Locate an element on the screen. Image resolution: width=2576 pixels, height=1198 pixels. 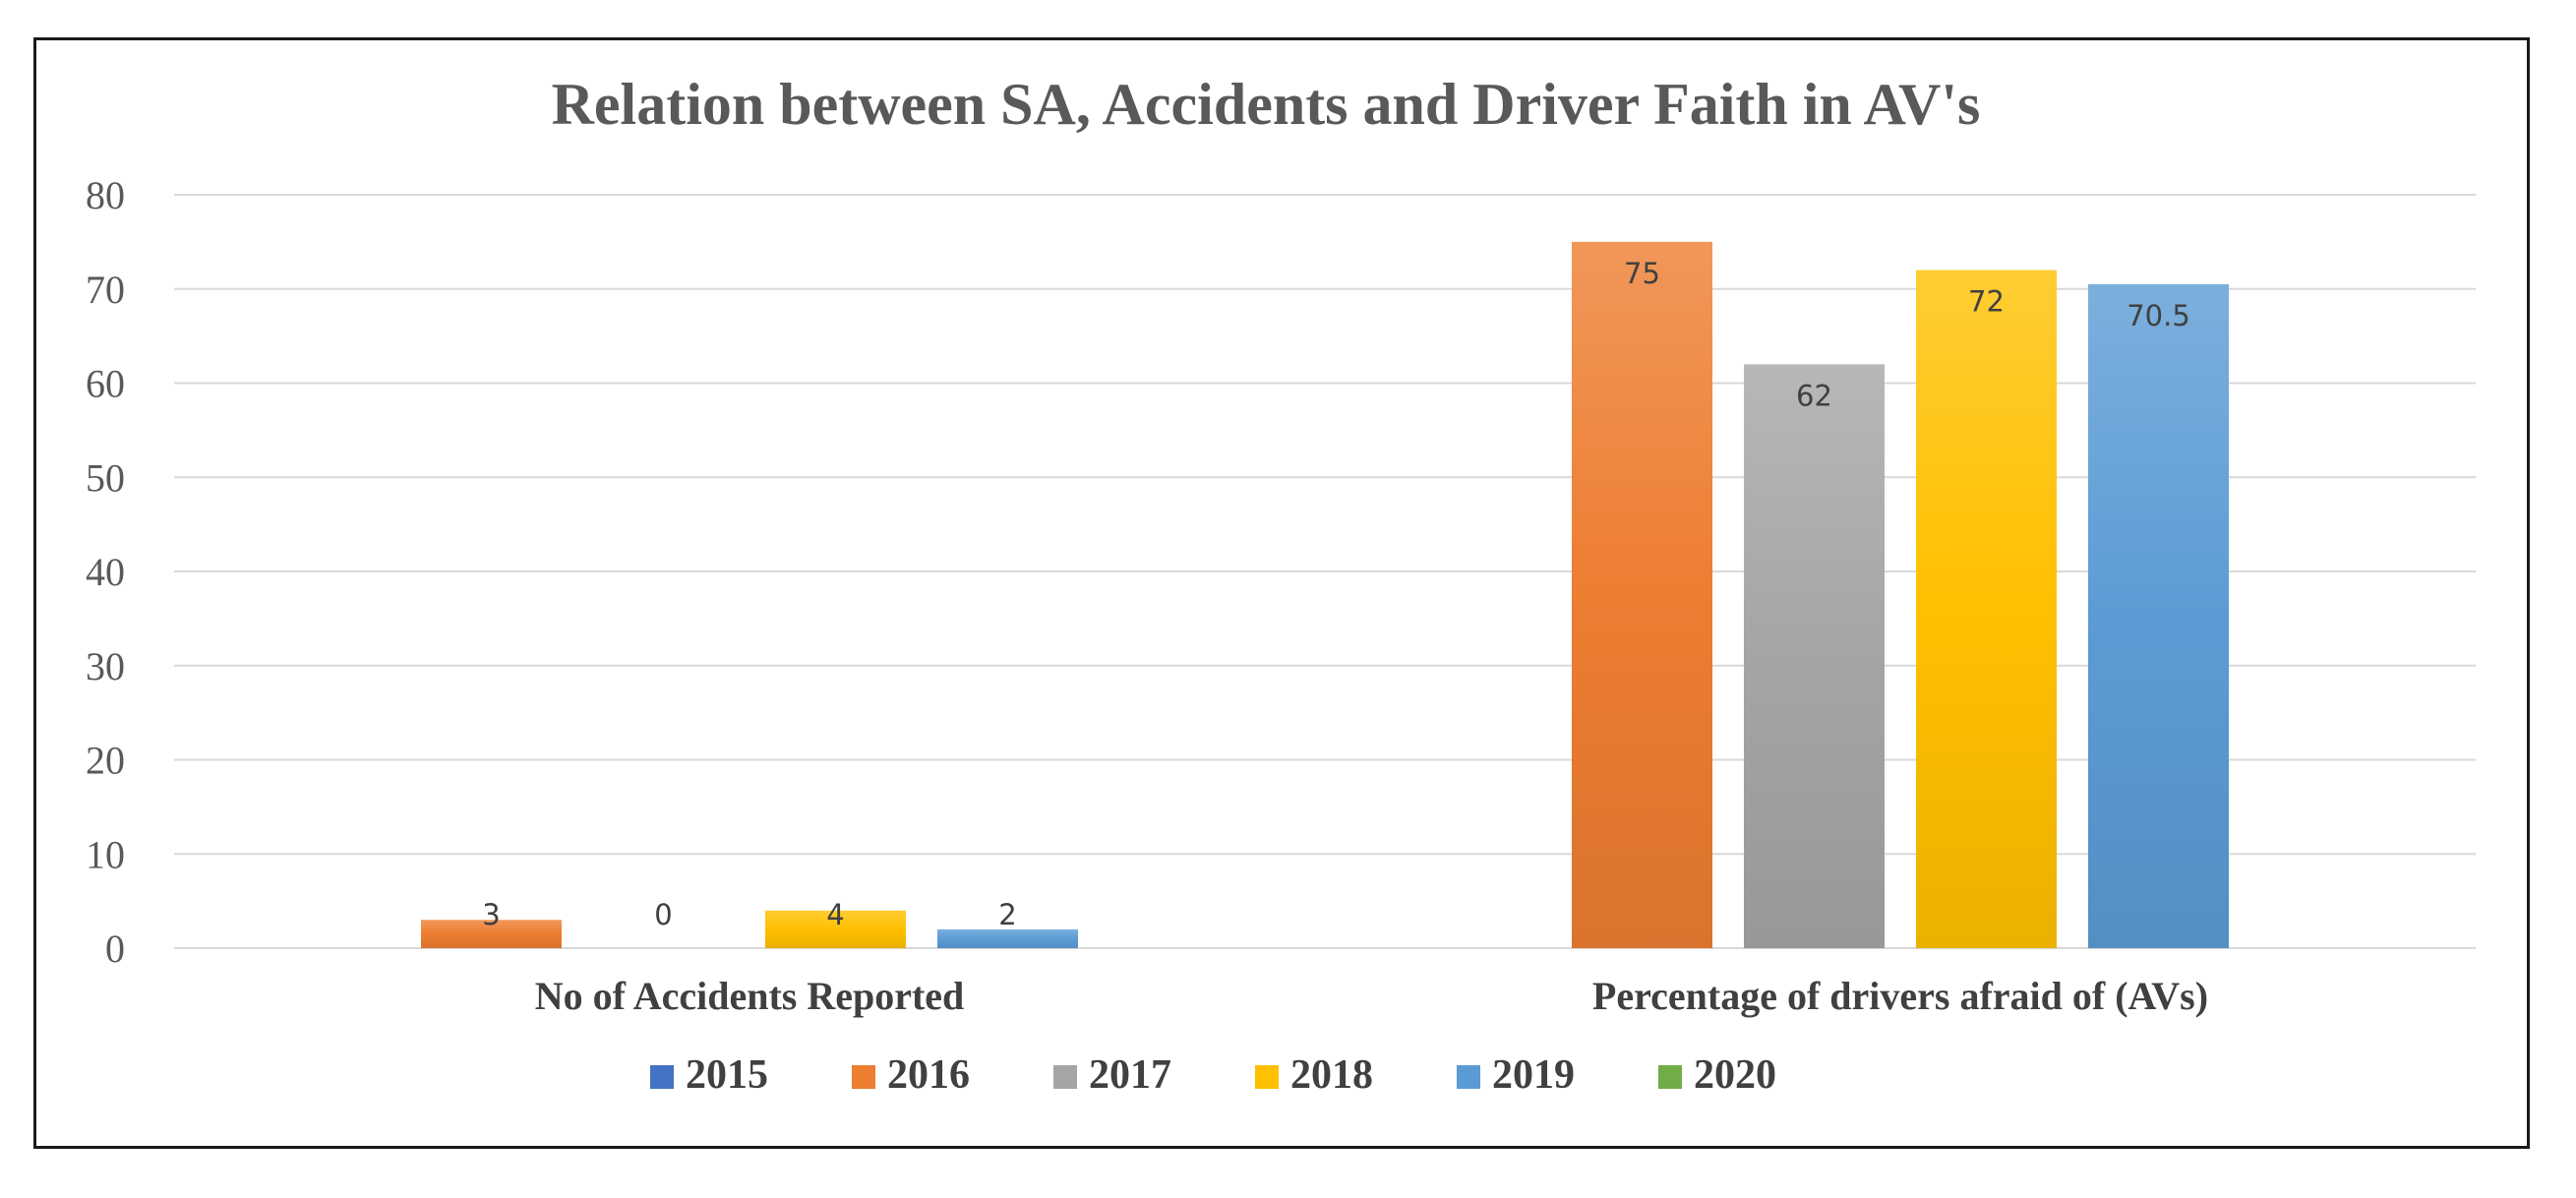
y-tick-label: 10 is located at coordinates (105, 854).